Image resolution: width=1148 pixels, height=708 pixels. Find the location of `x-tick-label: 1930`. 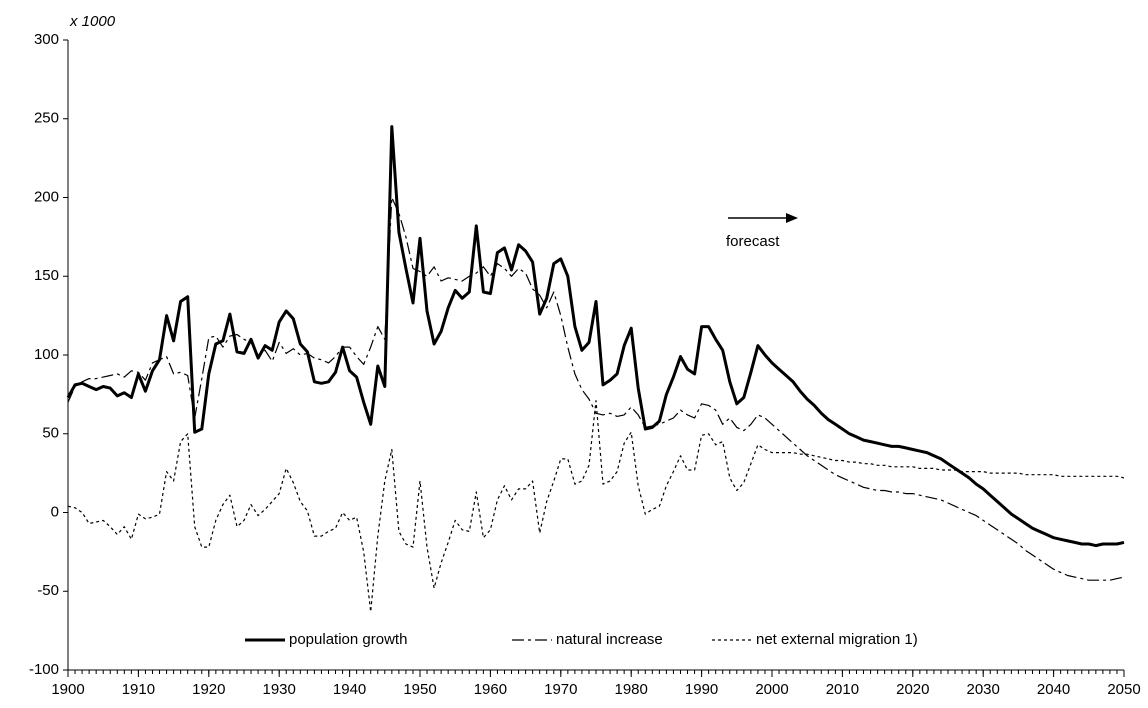

x-tick-label: 1930 is located at coordinates (279, 689).